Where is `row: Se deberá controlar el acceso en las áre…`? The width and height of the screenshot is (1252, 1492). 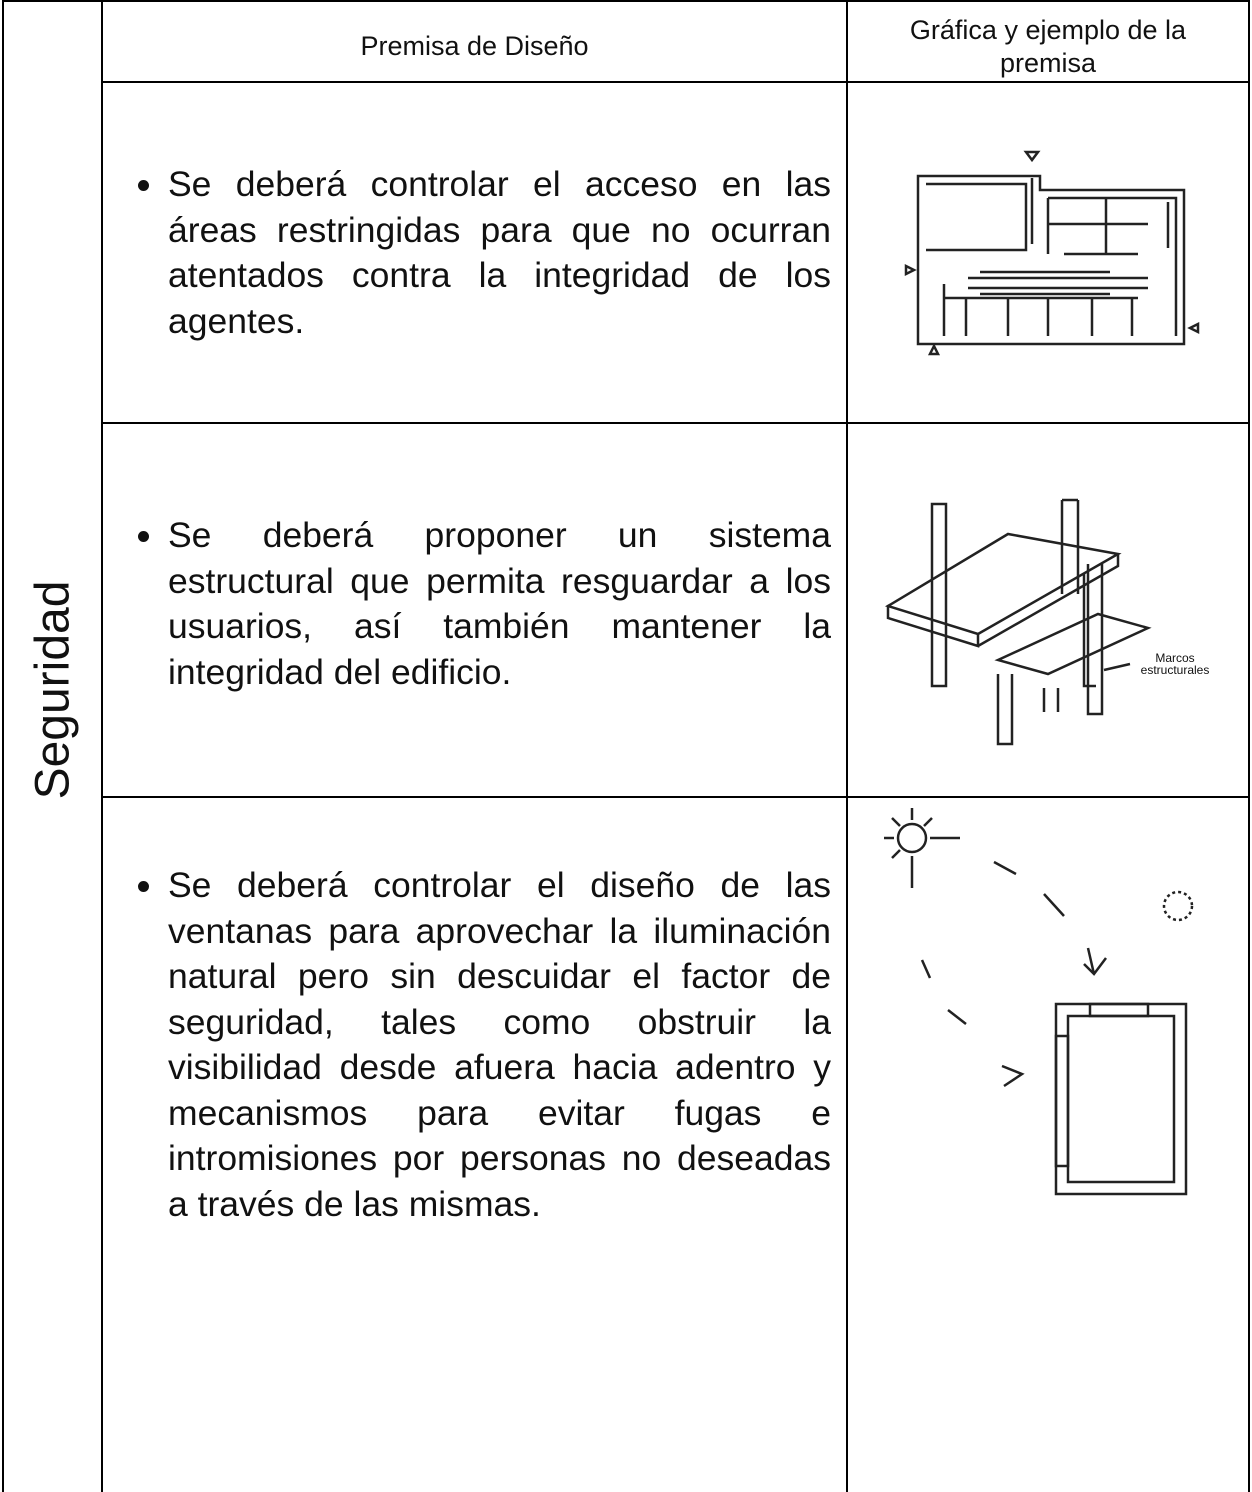
row: Se deberá controlar el acceso en las áre… is located at coordinates (474, 253).